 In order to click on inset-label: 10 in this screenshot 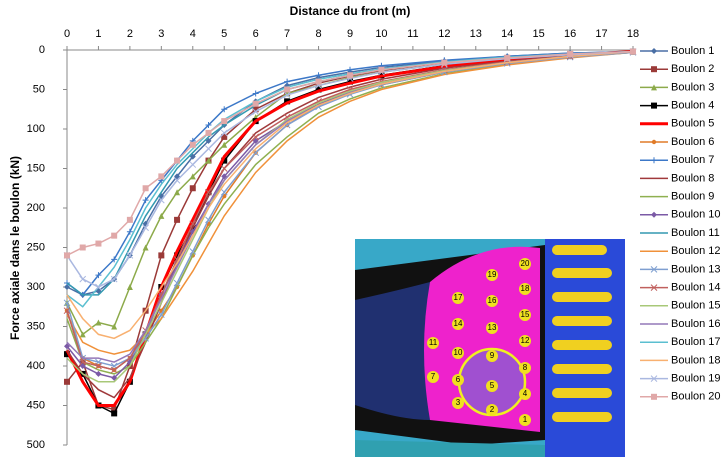, I will do `click(458, 352)`.